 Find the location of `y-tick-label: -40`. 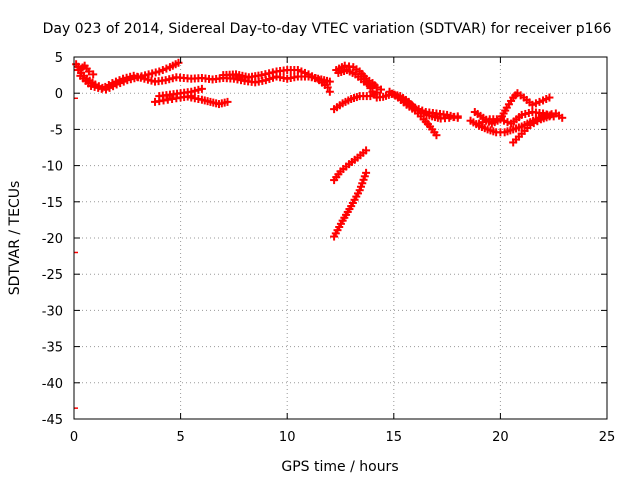

y-tick-label: -40 is located at coordinates (52, 384).